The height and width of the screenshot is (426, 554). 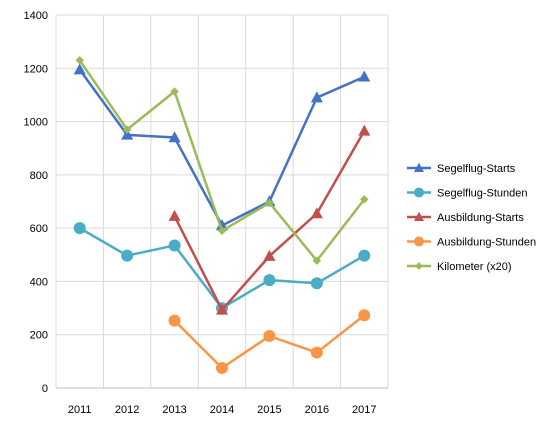 What do you see at coordinates (80, 410) in the screenshot?
I see `x-tick-label-2011: 2011` at bounding box center [80, 410].